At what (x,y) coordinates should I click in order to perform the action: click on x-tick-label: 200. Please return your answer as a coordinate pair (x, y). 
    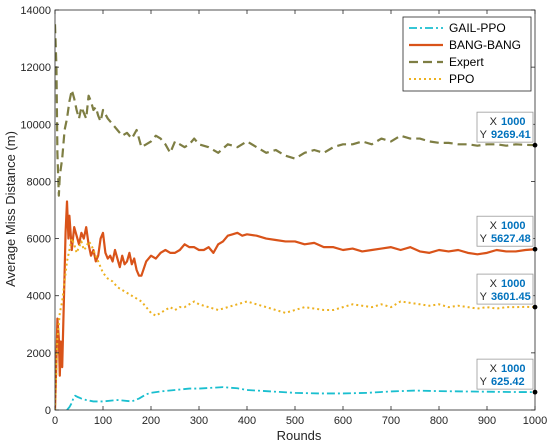
    Looking at the image, I should click on (151, 421).